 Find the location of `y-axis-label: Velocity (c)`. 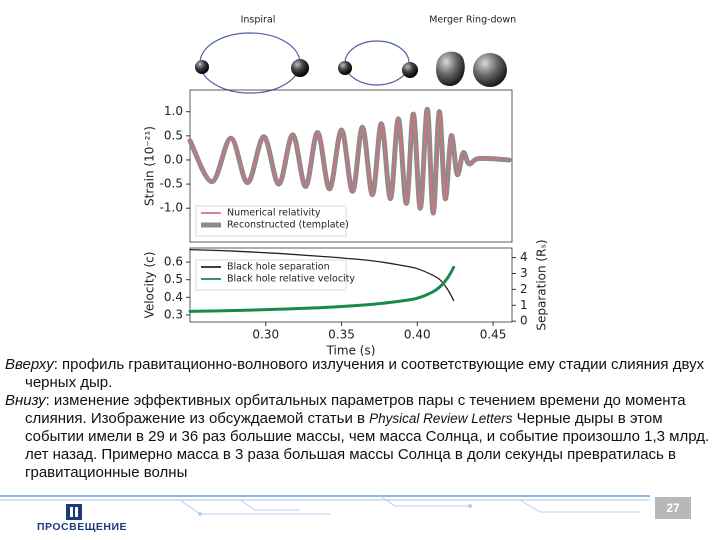

y-axis-label: Velocity (c) is located at coordinates (150, 285).